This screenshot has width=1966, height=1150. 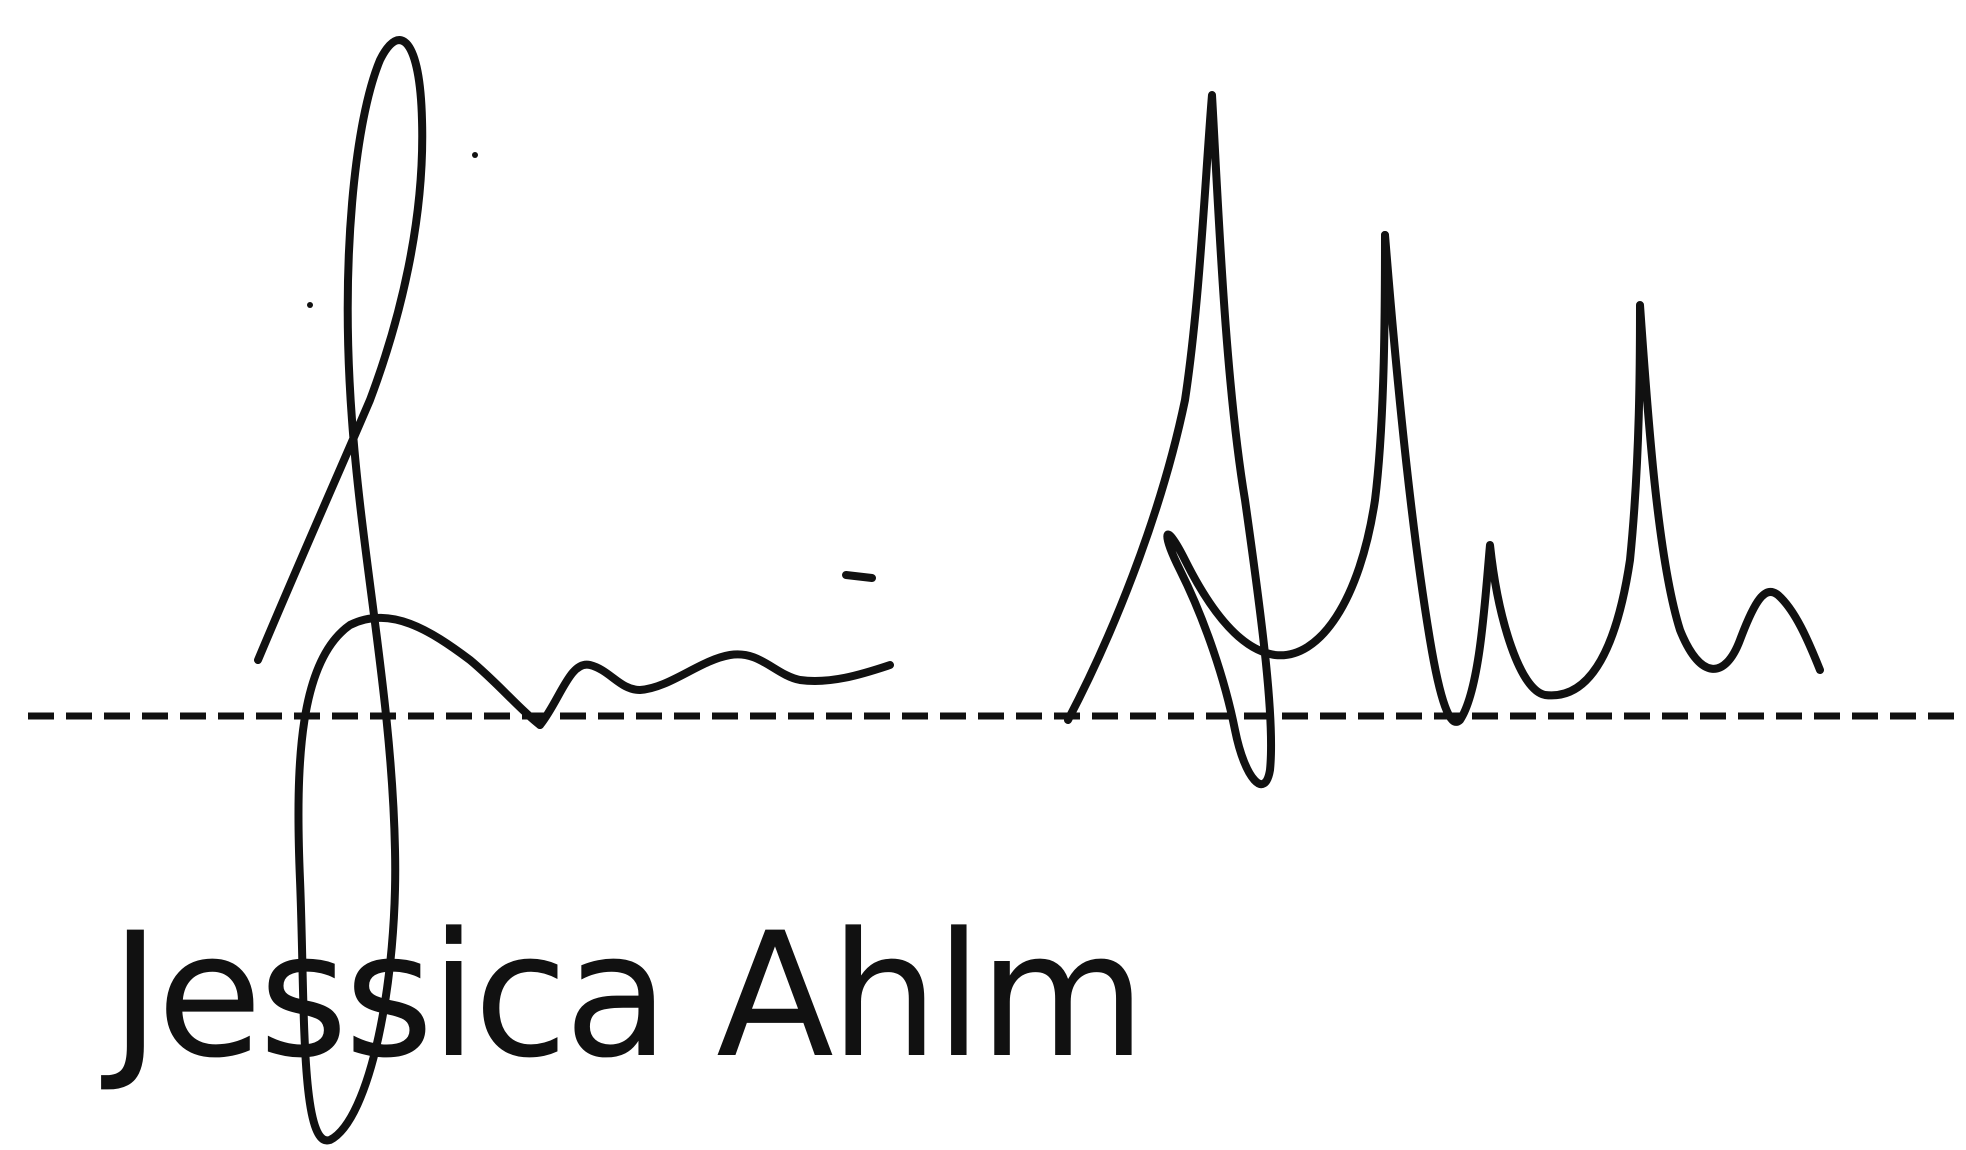 I want to click on signature-dot-upper, so click(x=475, y=155).